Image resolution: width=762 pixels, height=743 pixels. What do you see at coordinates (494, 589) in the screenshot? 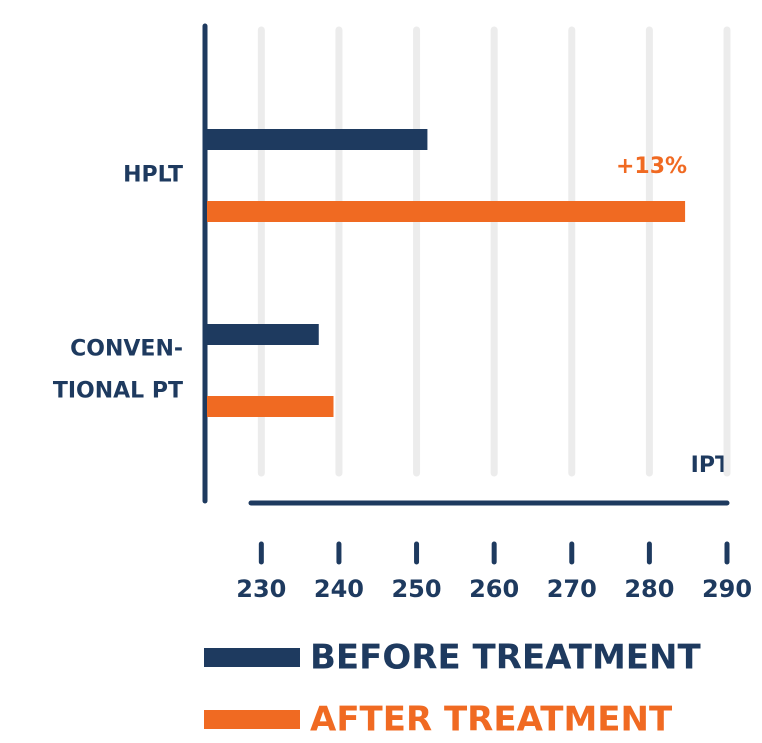
I see `x-tick-label: 260` at bounding box center [494, 589].